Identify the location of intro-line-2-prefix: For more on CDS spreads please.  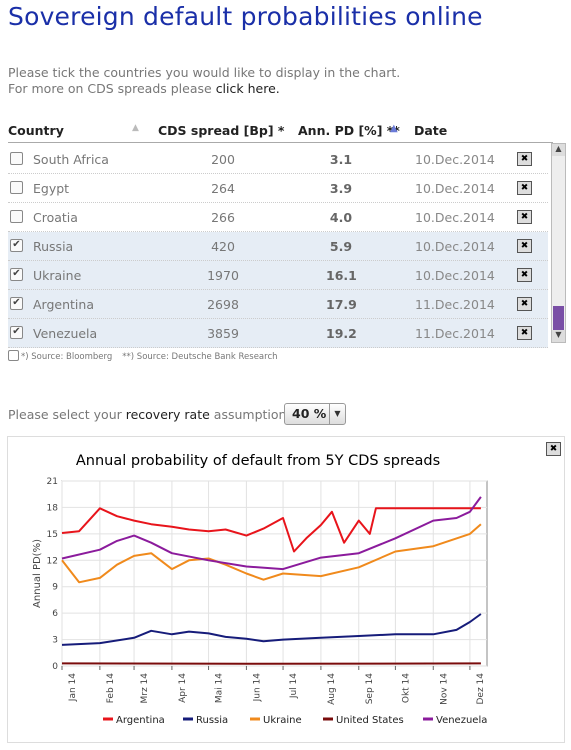
(112, 88).